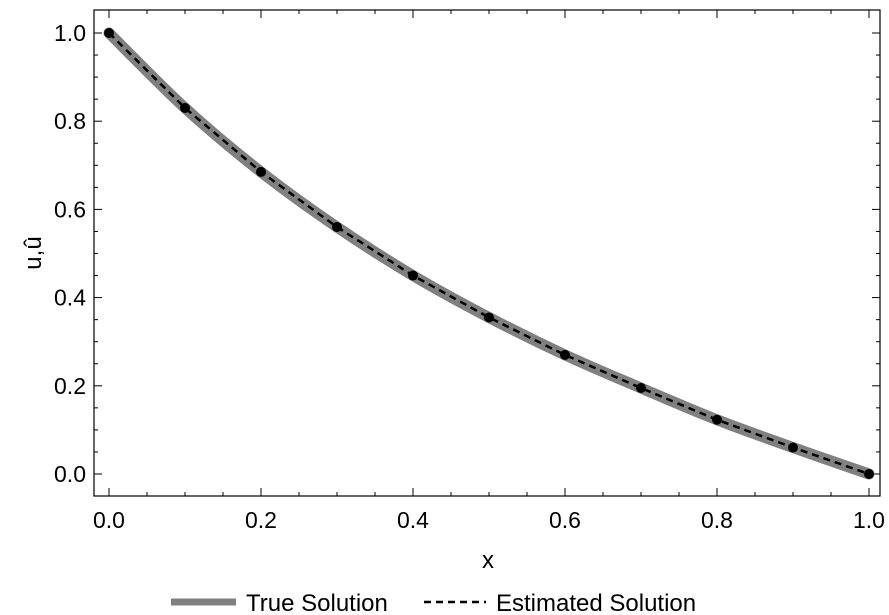 Image resolution: width=889 pixels, height=615 pixels. Describe the element at coordinates (413, 520) in the screenshot. I see `x-tick-label: 0.4` at that location.